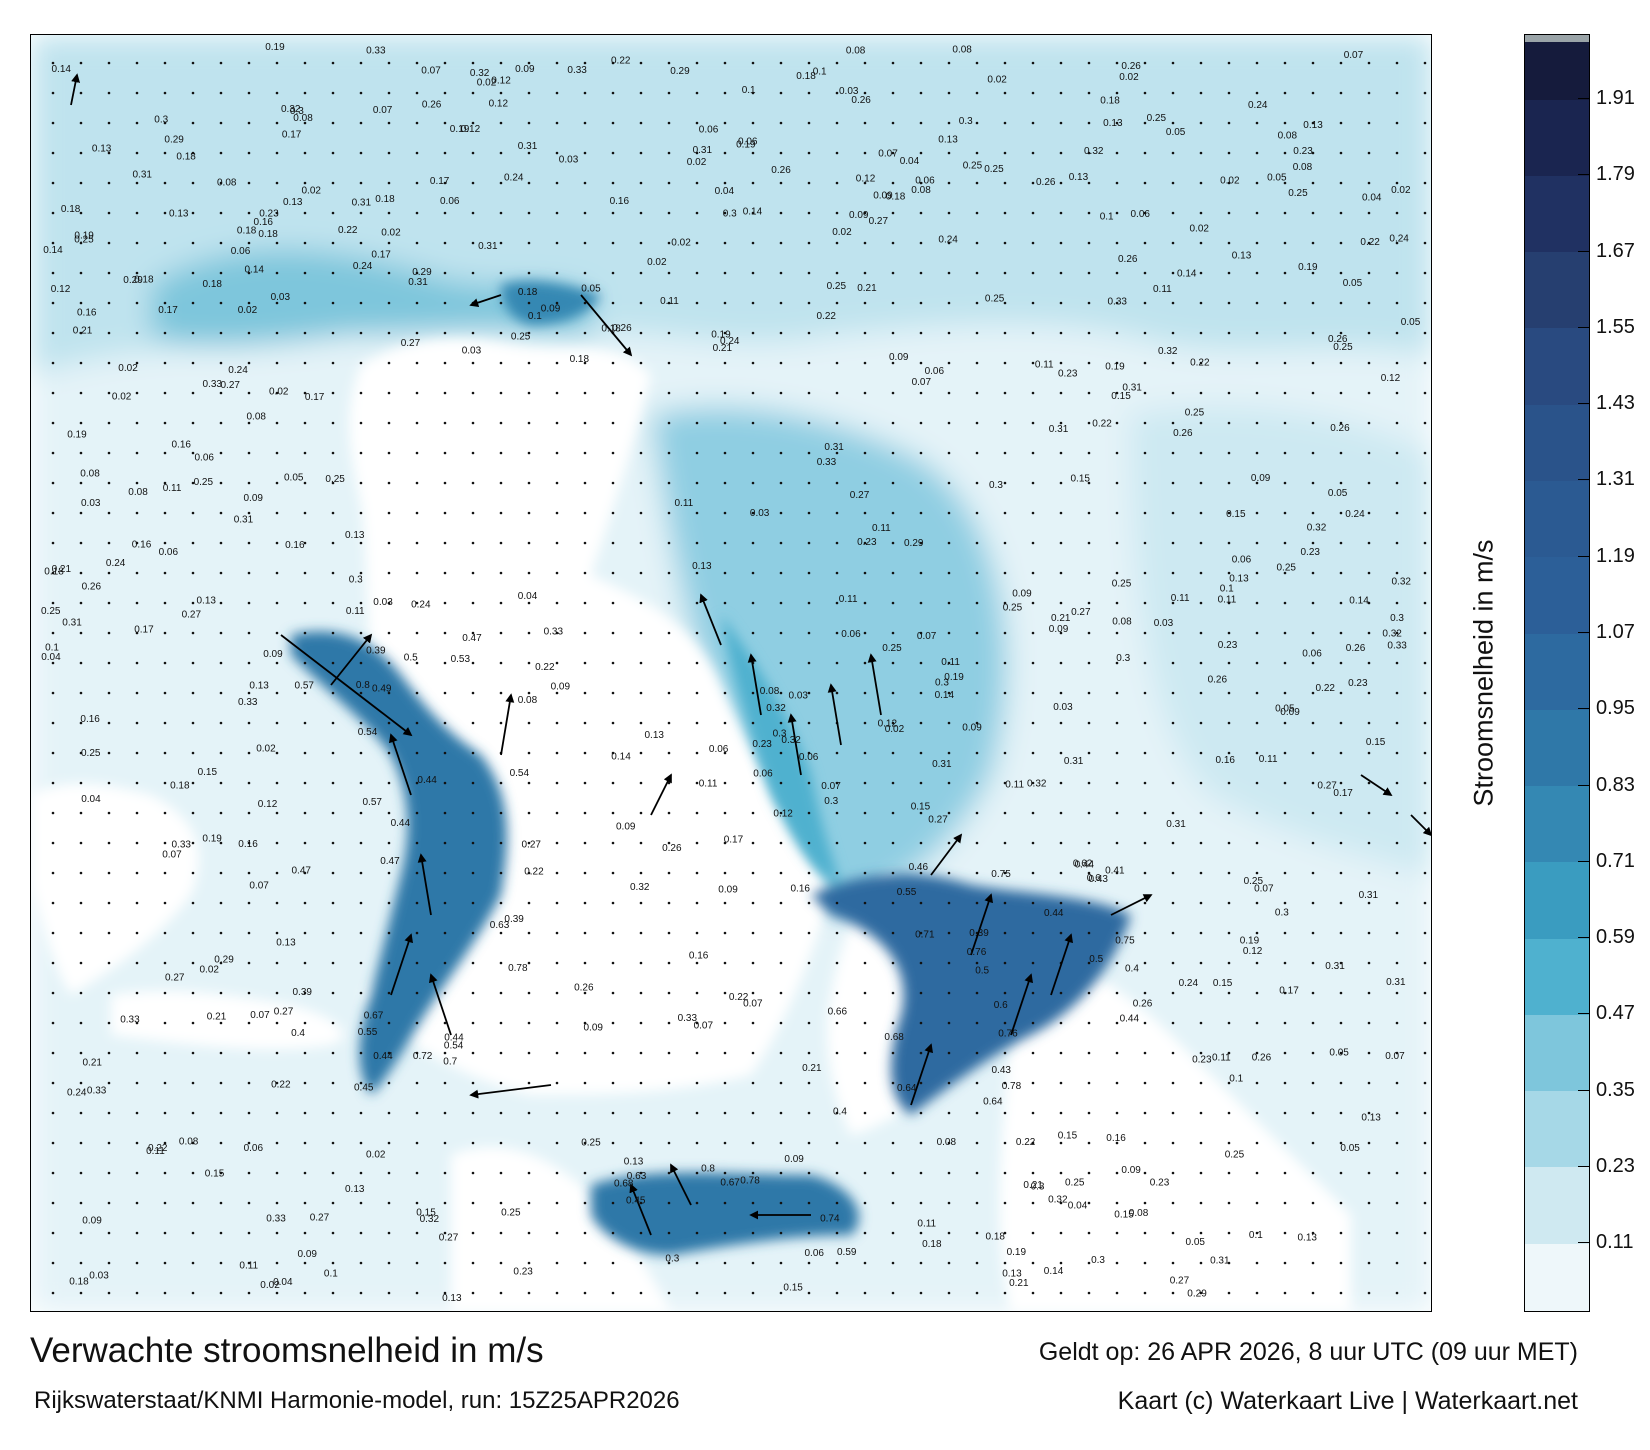 This screenshot has width=1650, height=1450. What do you see at coordinates (294, 478) in the screenshot?
I see `speed-value-label: 0.05` at bounding box center [294, 478].